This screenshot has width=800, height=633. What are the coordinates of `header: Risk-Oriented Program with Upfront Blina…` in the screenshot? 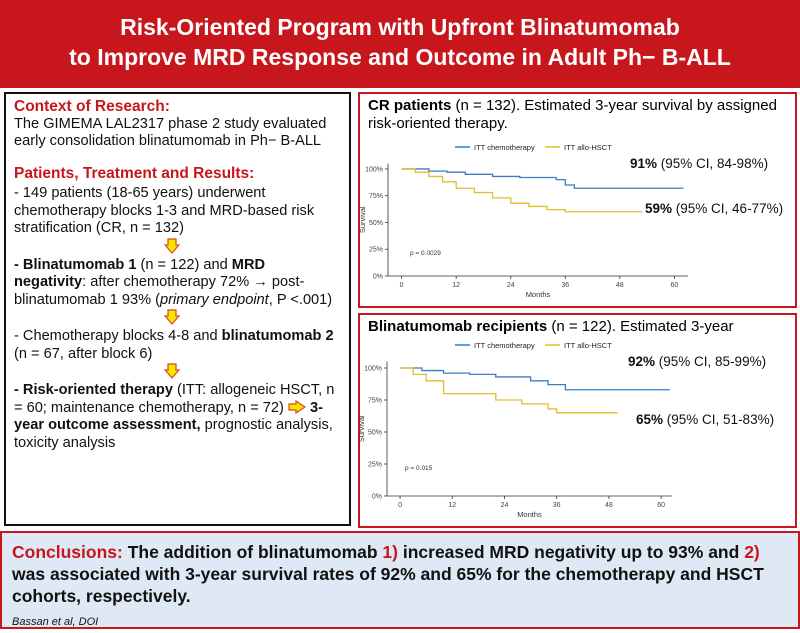 It's located at (400, 44).